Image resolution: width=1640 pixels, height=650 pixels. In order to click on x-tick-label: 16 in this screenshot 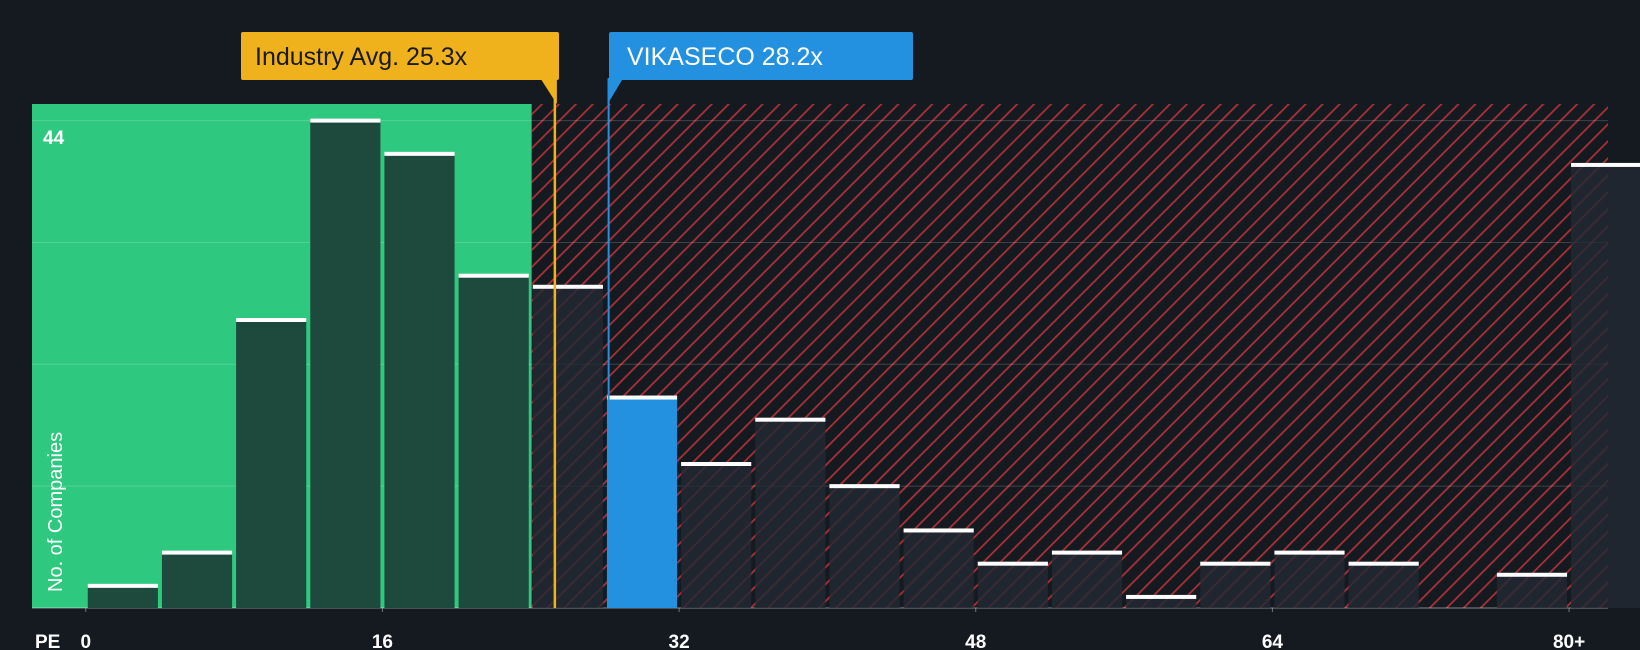, I will do `click(382, 641)`.